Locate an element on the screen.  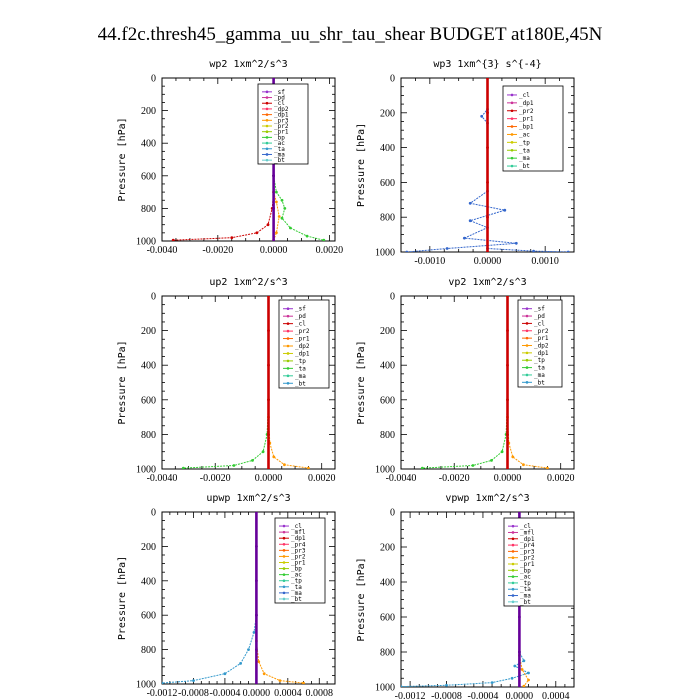
legend-label: _cl is located at coordinates (279, 103).